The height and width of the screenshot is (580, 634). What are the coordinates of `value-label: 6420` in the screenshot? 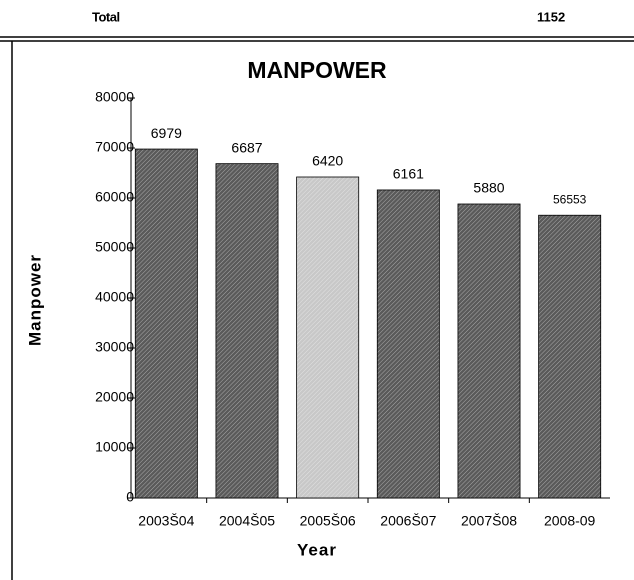 It's located at (327, 161).